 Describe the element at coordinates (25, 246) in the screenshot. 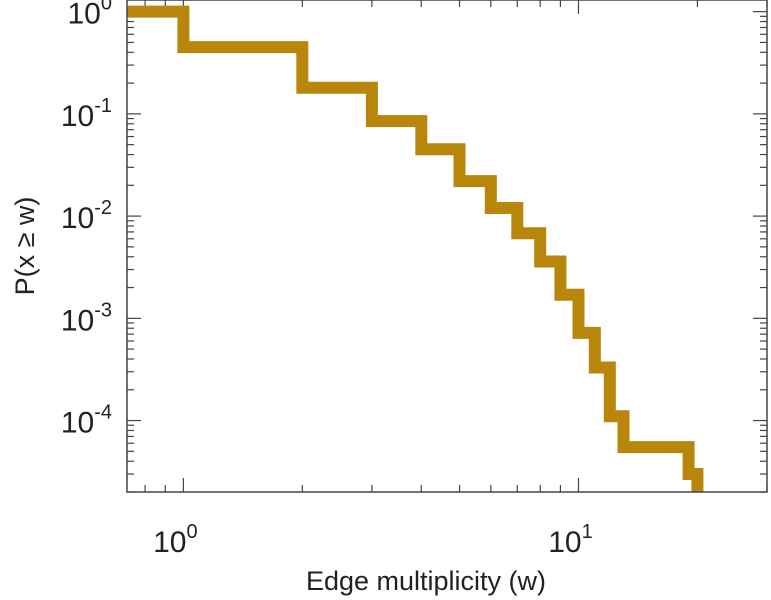

I see `y-axis-label: P(x ≥ w)` at that location.